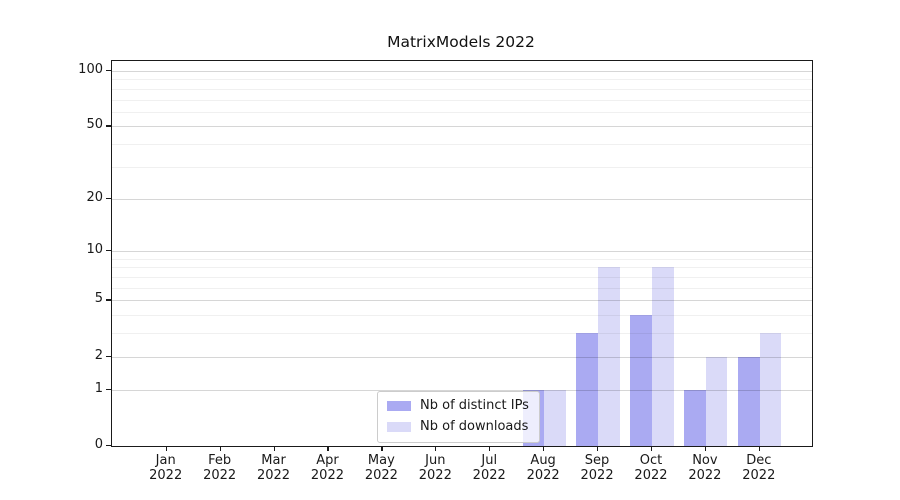 The image size is (900, 500). I want to click on bar-distinct-ips-sep, so click(587, 389).